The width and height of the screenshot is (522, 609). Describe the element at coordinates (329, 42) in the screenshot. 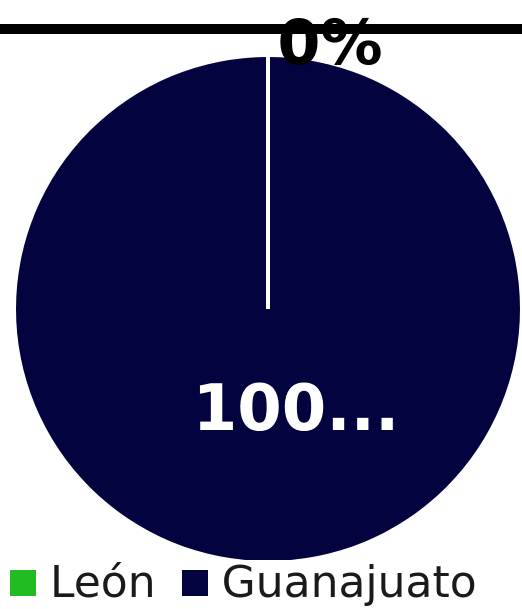

I see `data-label-leon: 0%` at that location.